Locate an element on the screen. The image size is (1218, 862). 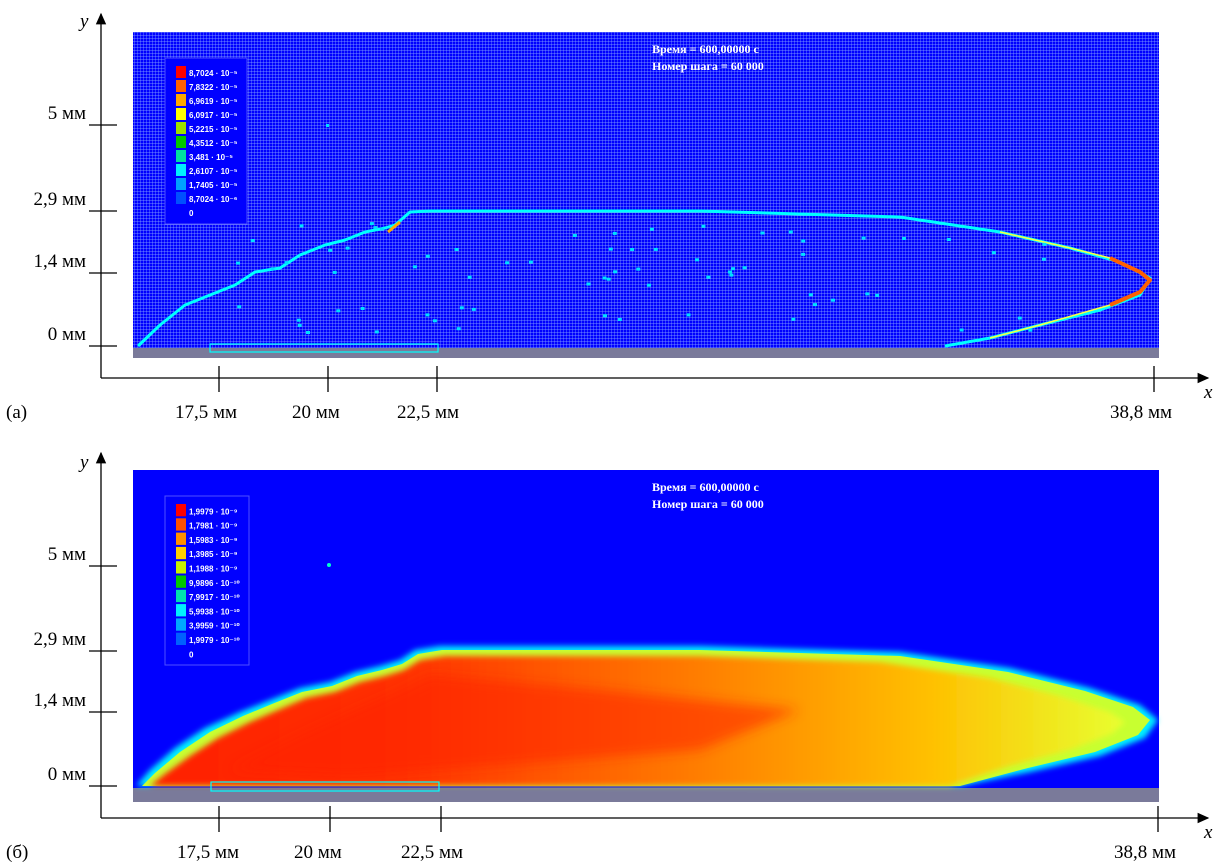
legend-label: 5,9938 · 10⁻¹⁰ is located at coordinates (214, 611).